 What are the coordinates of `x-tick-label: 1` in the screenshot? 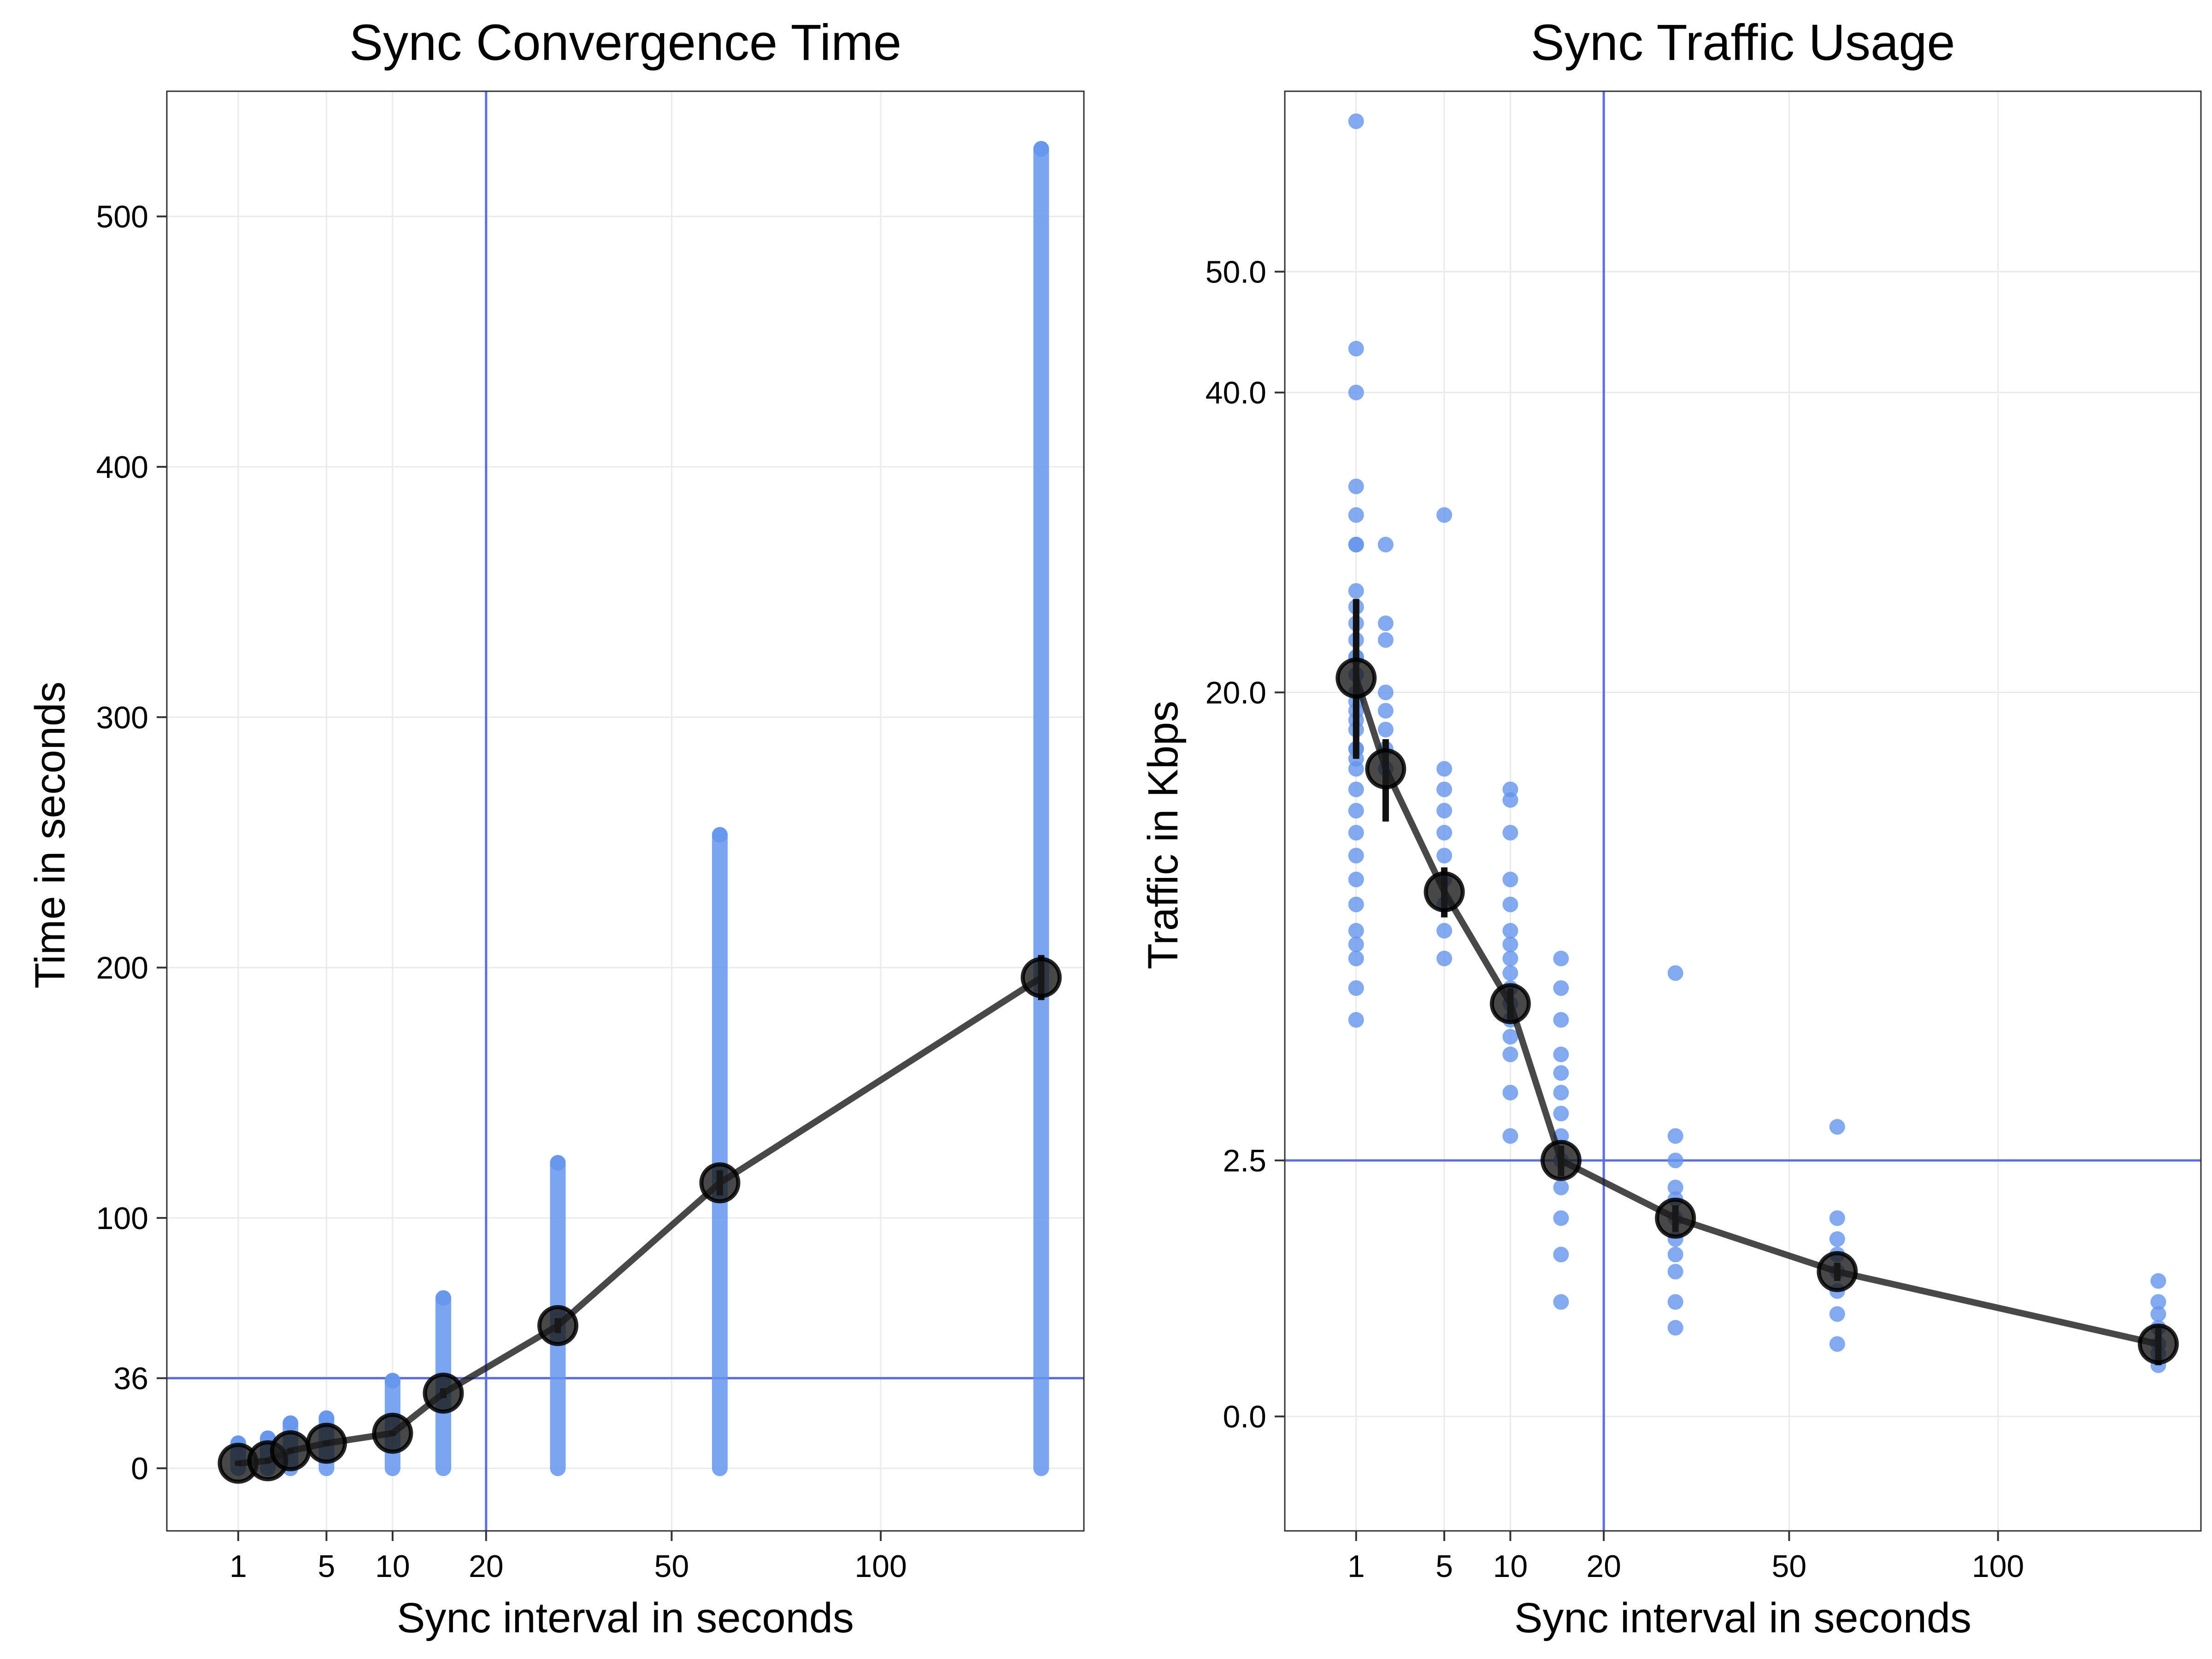 It's located at (1356, 1566).